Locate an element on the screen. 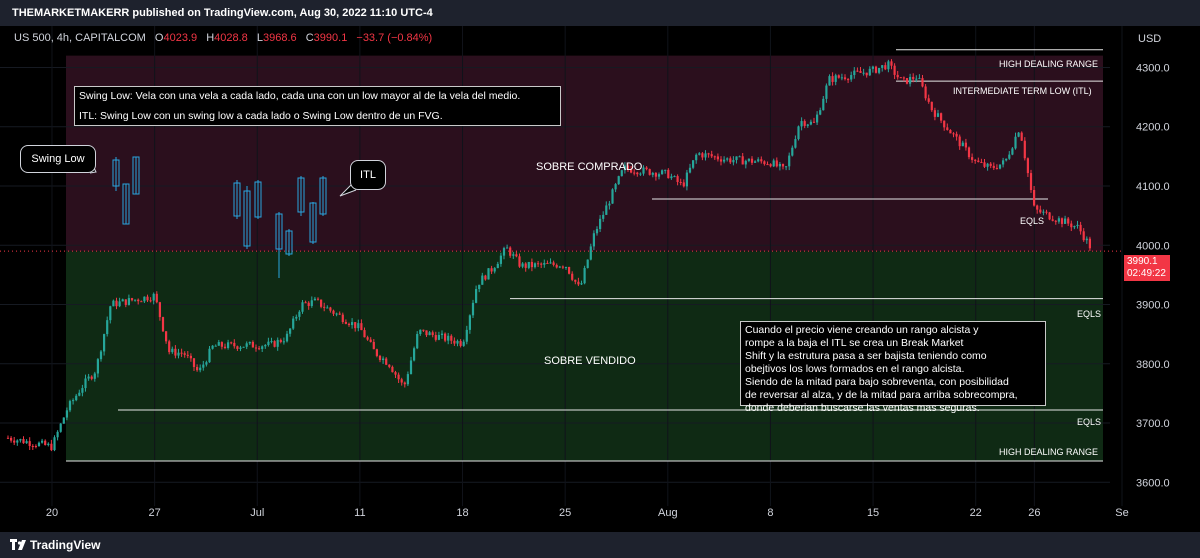 The image size is (1200, 558). change-value: −33.7 (−0.84%) is located at coordinates (394, 38).